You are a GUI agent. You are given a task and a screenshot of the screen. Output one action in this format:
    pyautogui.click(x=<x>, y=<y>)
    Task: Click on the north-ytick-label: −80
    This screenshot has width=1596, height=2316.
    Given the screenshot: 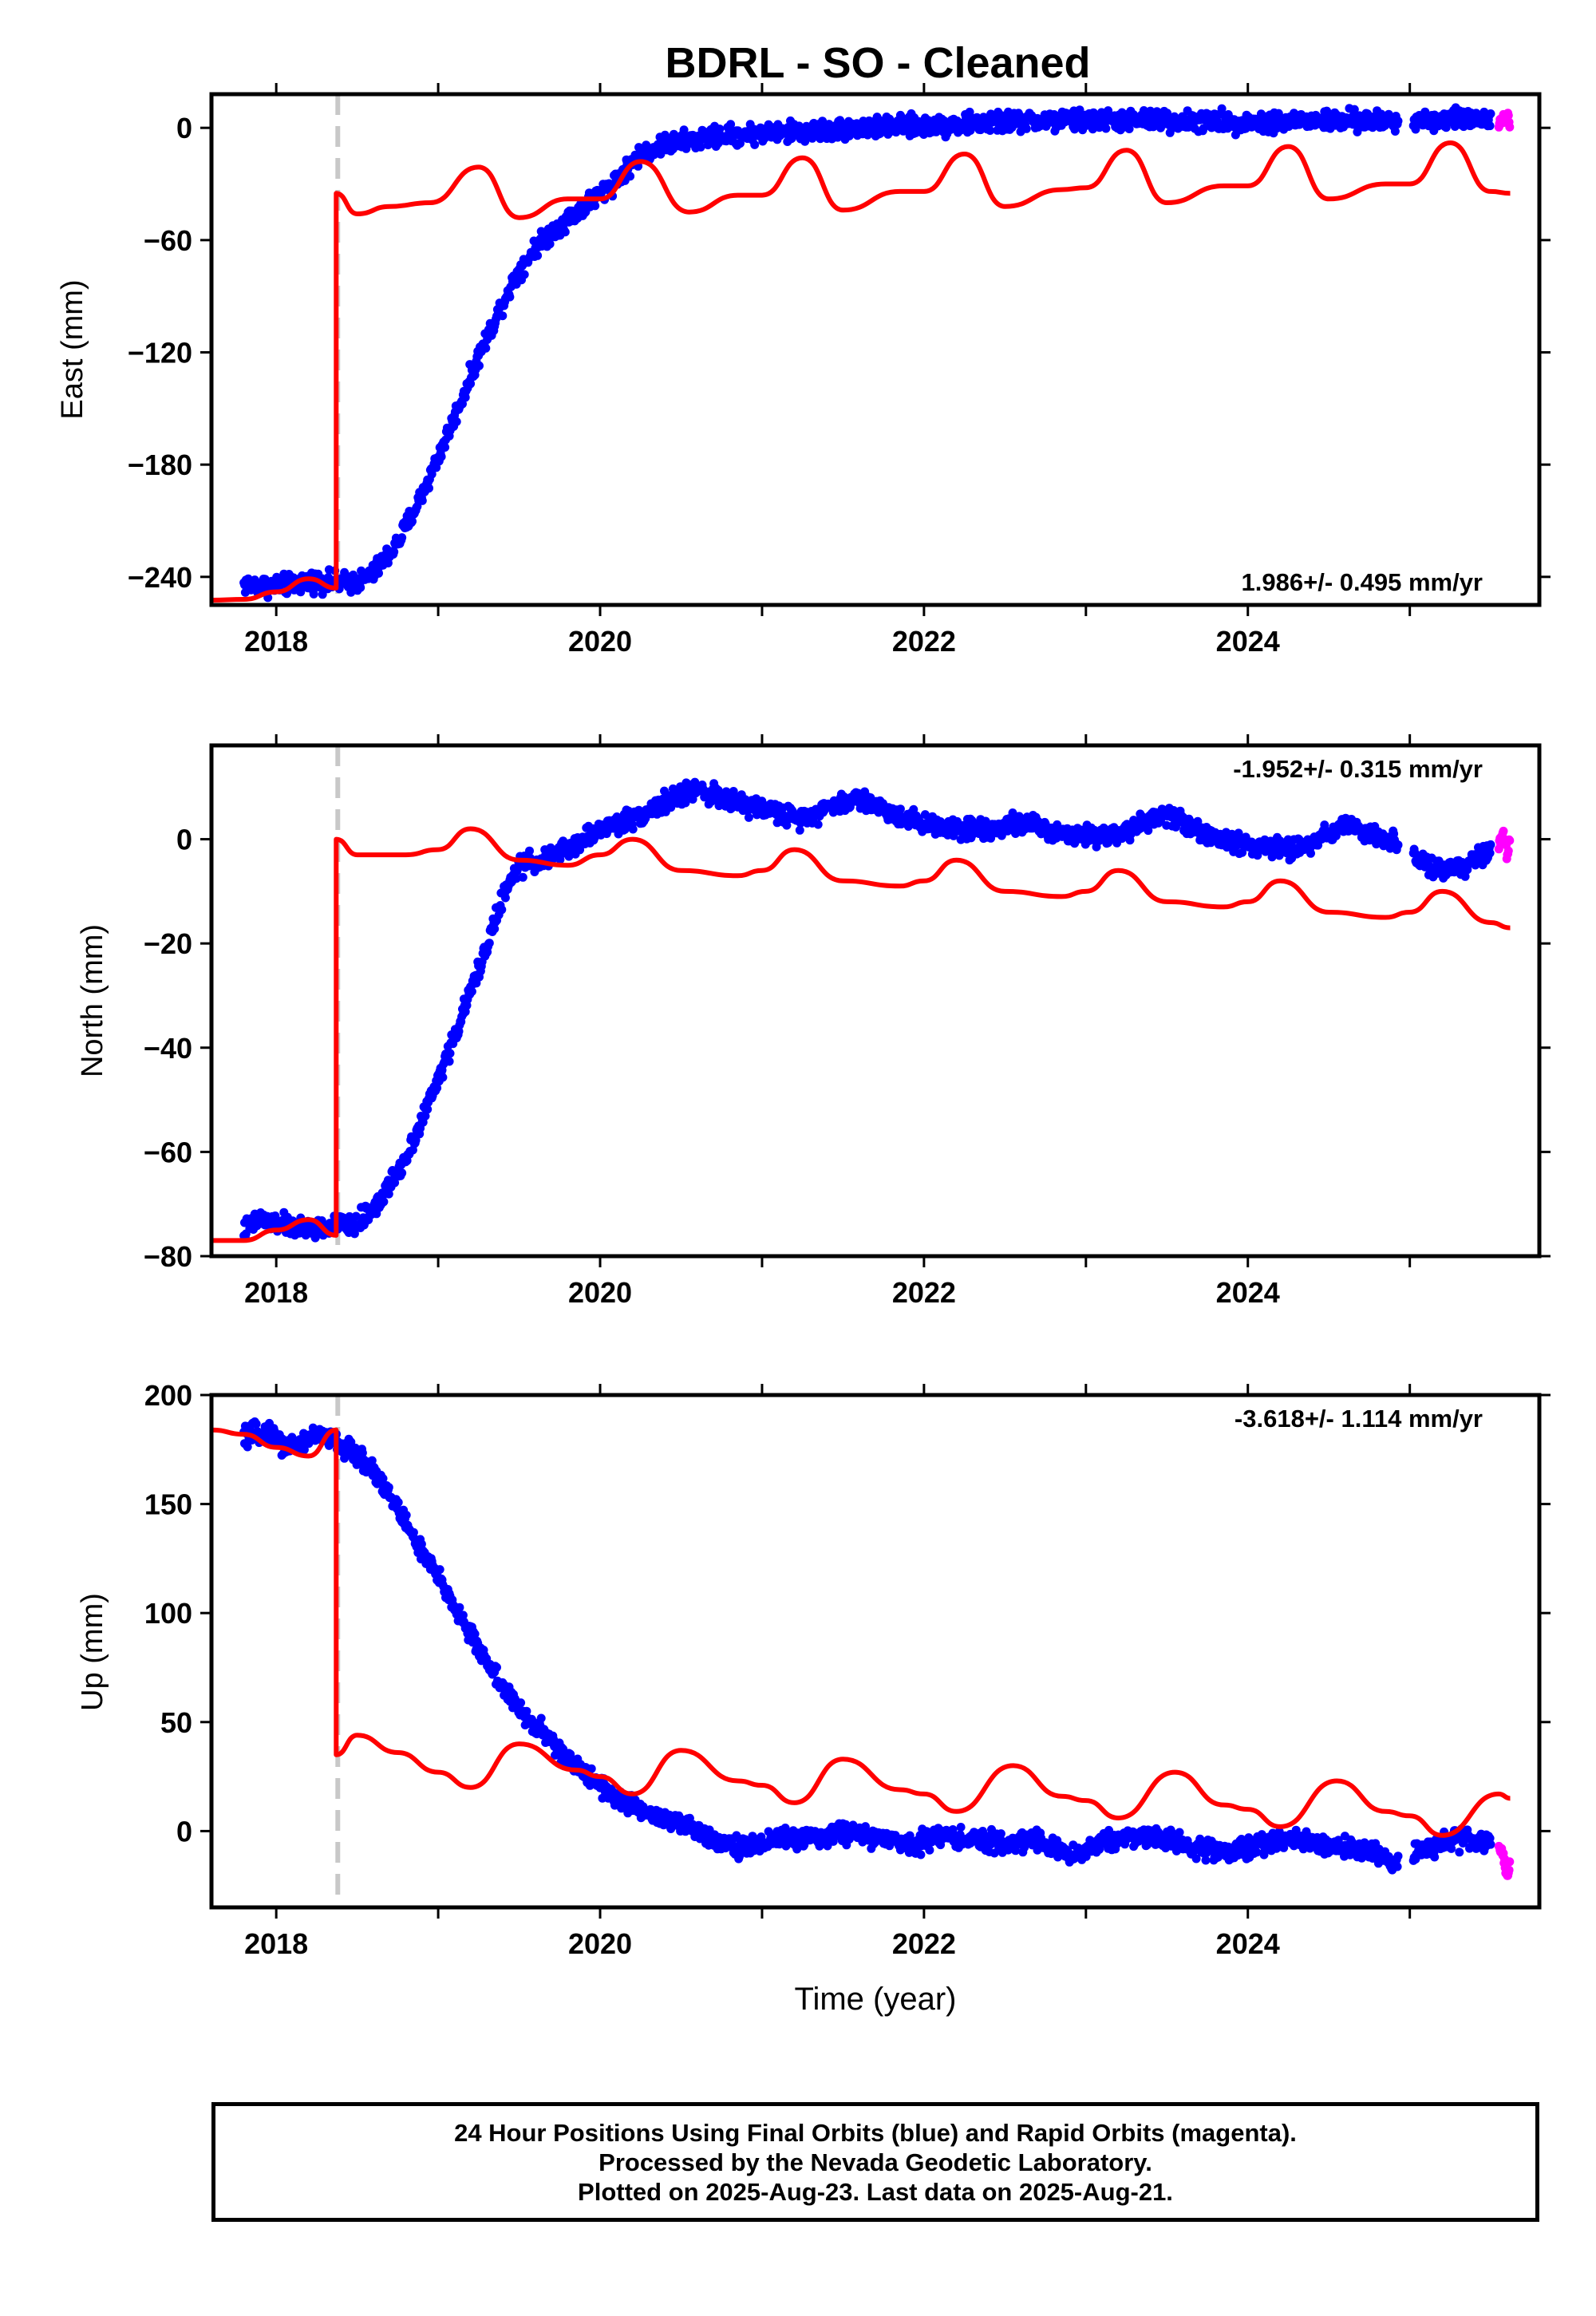 What is the action you would take?
    pyautogui.click(x=168, y=1256)
    